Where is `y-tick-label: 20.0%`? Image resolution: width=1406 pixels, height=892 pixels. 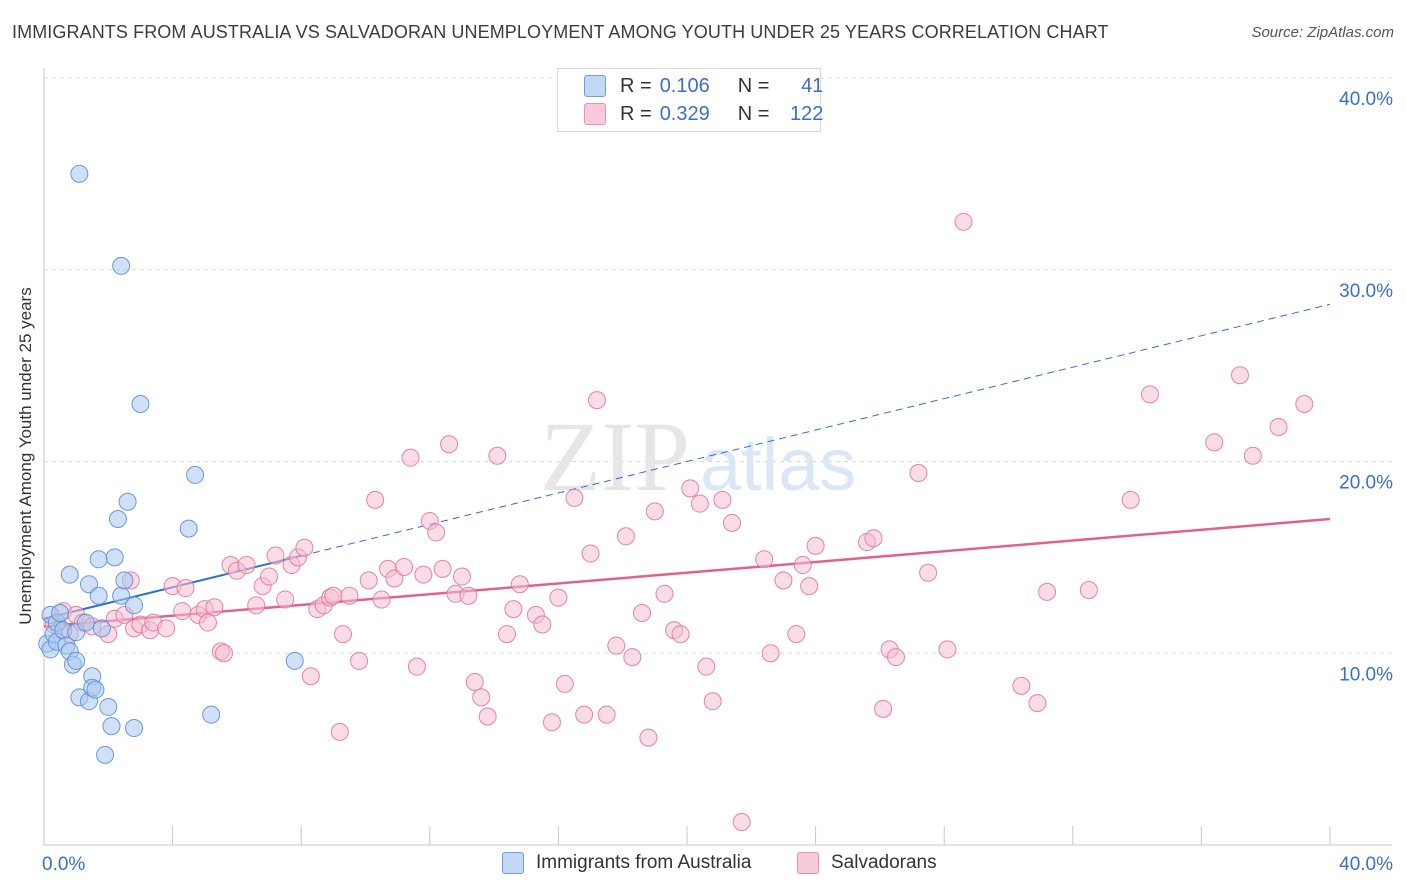
y-tick-label: 20.0% is located at coordinates (1366, 483).